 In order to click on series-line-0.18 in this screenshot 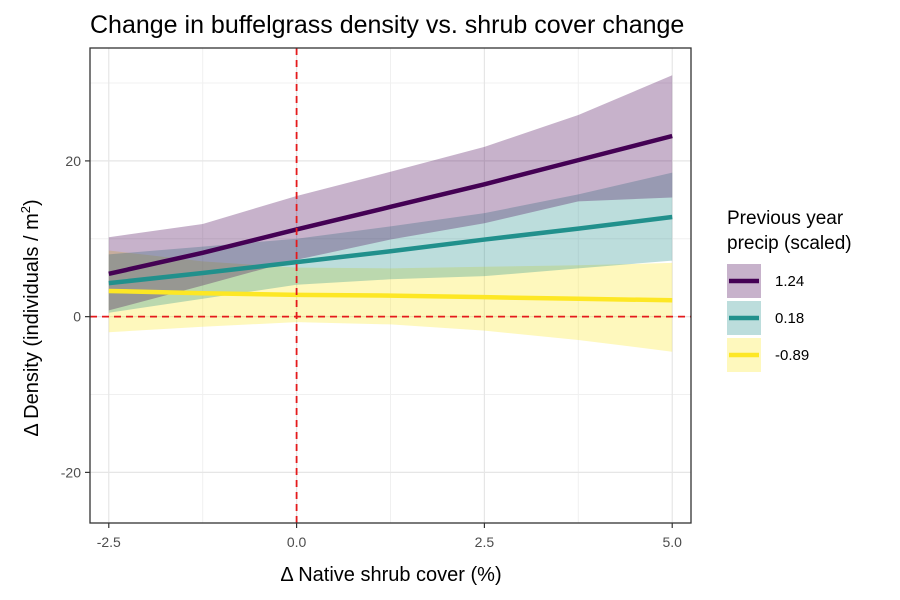, I will do `click(390, 250)`.